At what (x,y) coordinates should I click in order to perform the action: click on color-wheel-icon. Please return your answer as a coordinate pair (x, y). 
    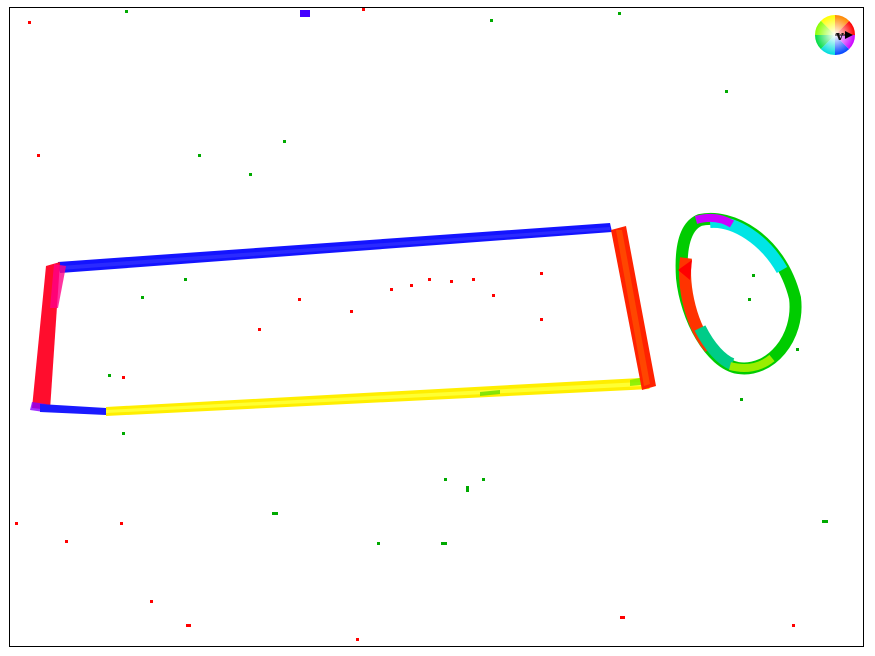
    Looking at the image, I should click on (835, 35).